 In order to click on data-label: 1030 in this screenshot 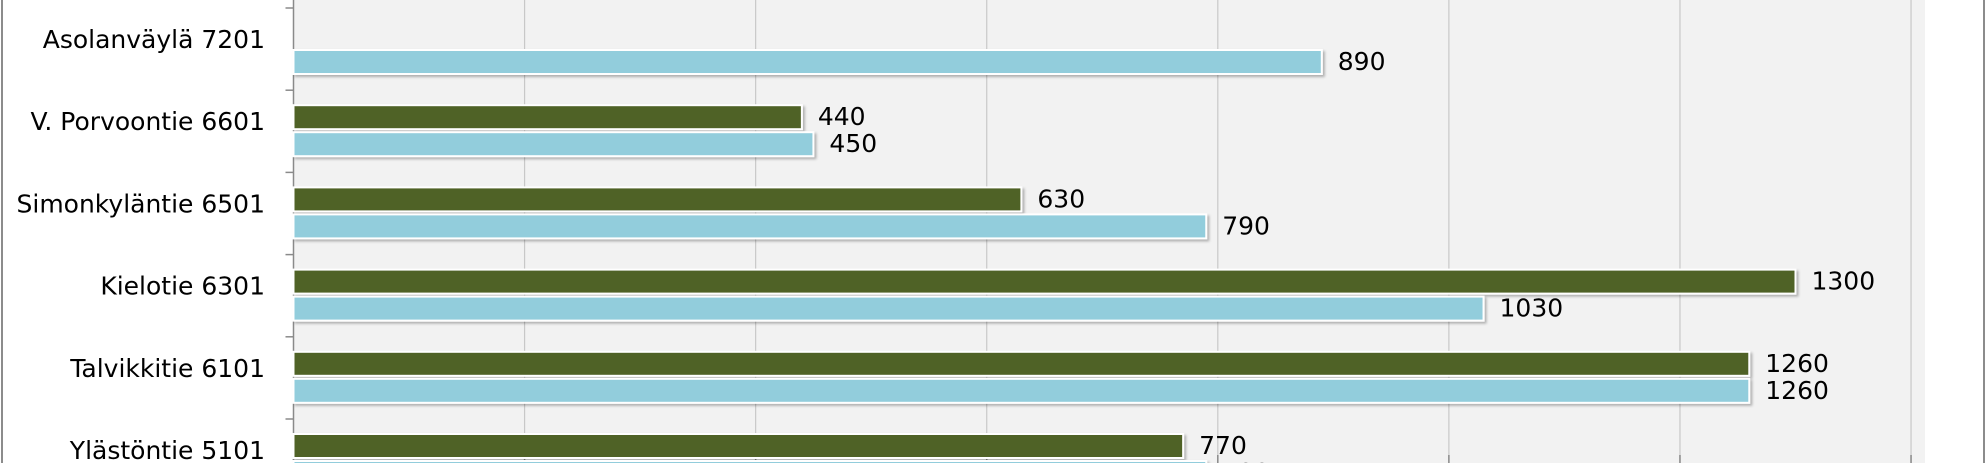, I will do `click(1532, 308)`.